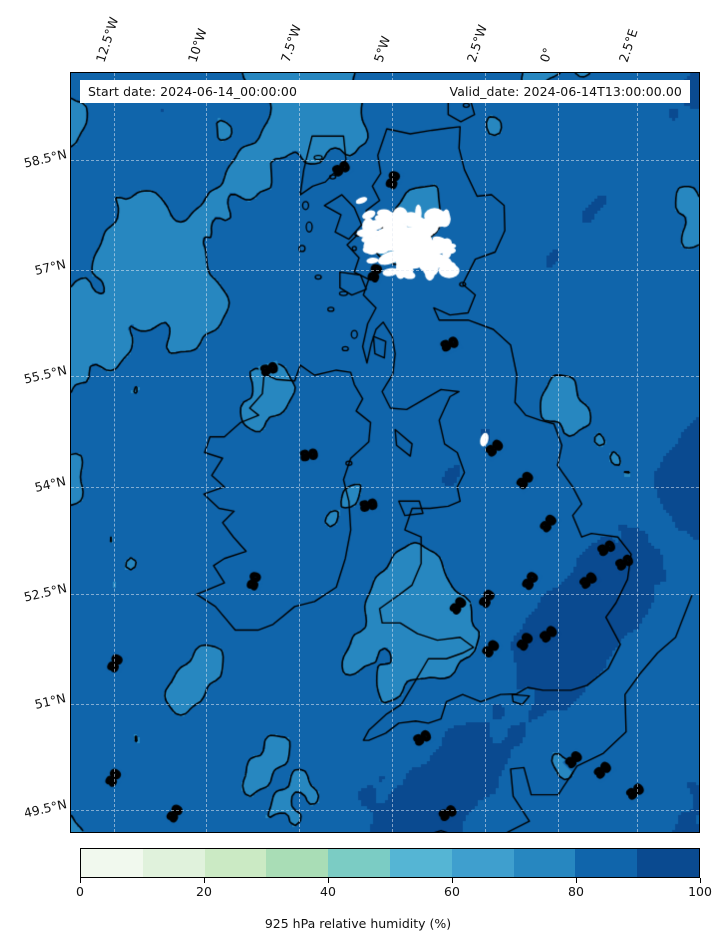 The width and height of the screenshot is (716, 949). What do you see at coordinates (50, 701) in the screenshot?
I see `lat-tick-5: 51°N` at bounding box center [50, 701].